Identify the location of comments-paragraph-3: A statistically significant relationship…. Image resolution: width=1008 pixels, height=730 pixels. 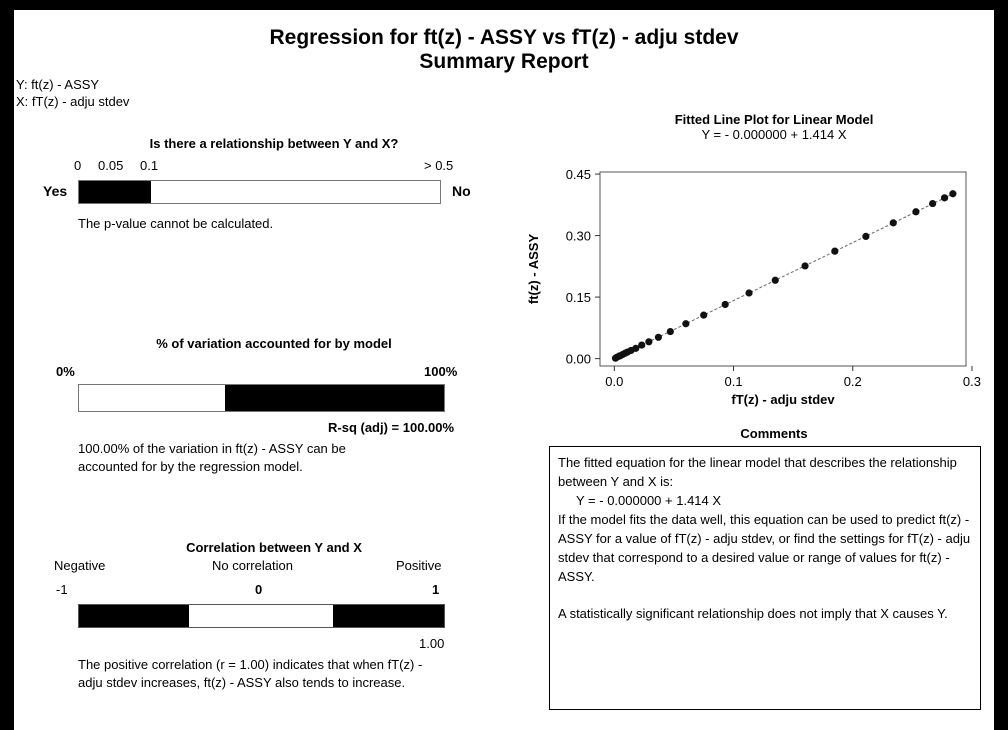
(753, 613).